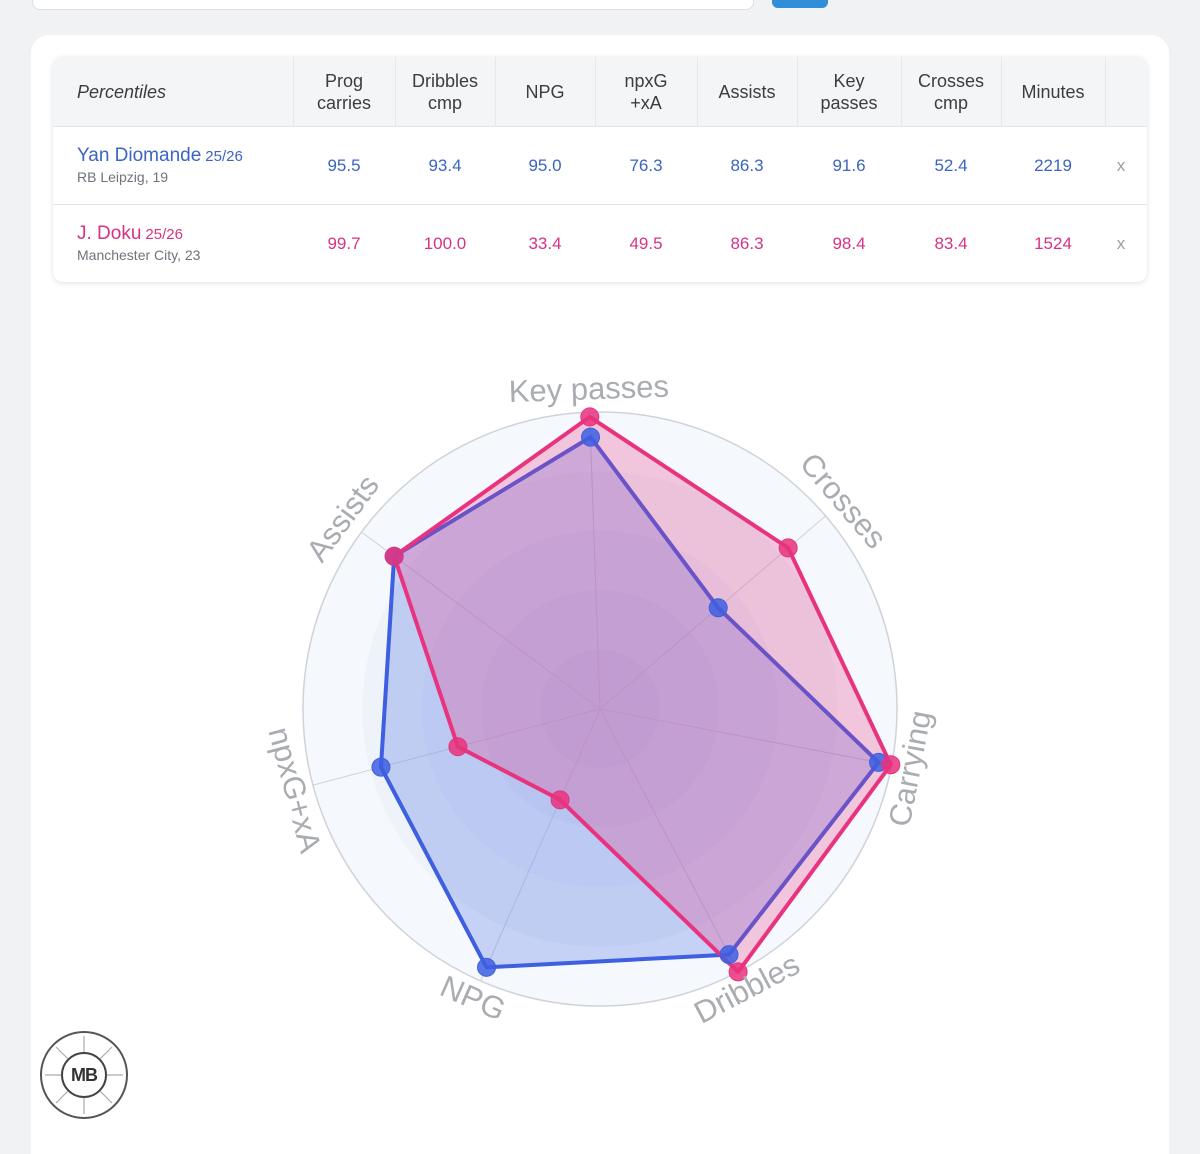 The image size is (1200, 1154). What do you see at coordinates (139, 155) in the screenshot?
I see `player-name: Yan Diomande` at bounding box center [139, 155].